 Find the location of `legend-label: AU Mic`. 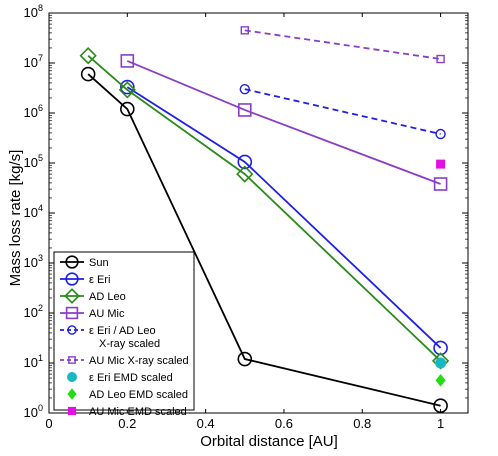

legend-label: AU Mic is located at coordinates (107, 314).